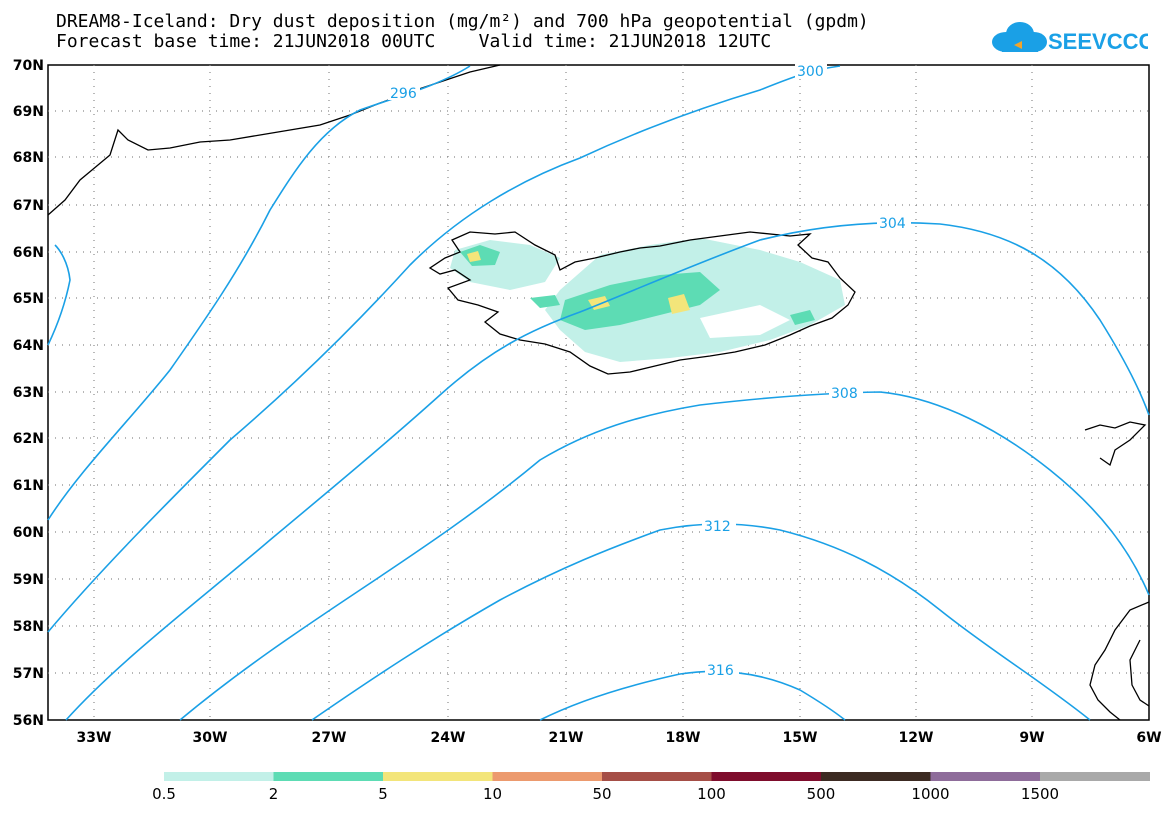 The image size is (1175, 815). Describe the element at coordinates (892, 224) in the screenshot. I see `contour-label-304: 304` at that location.